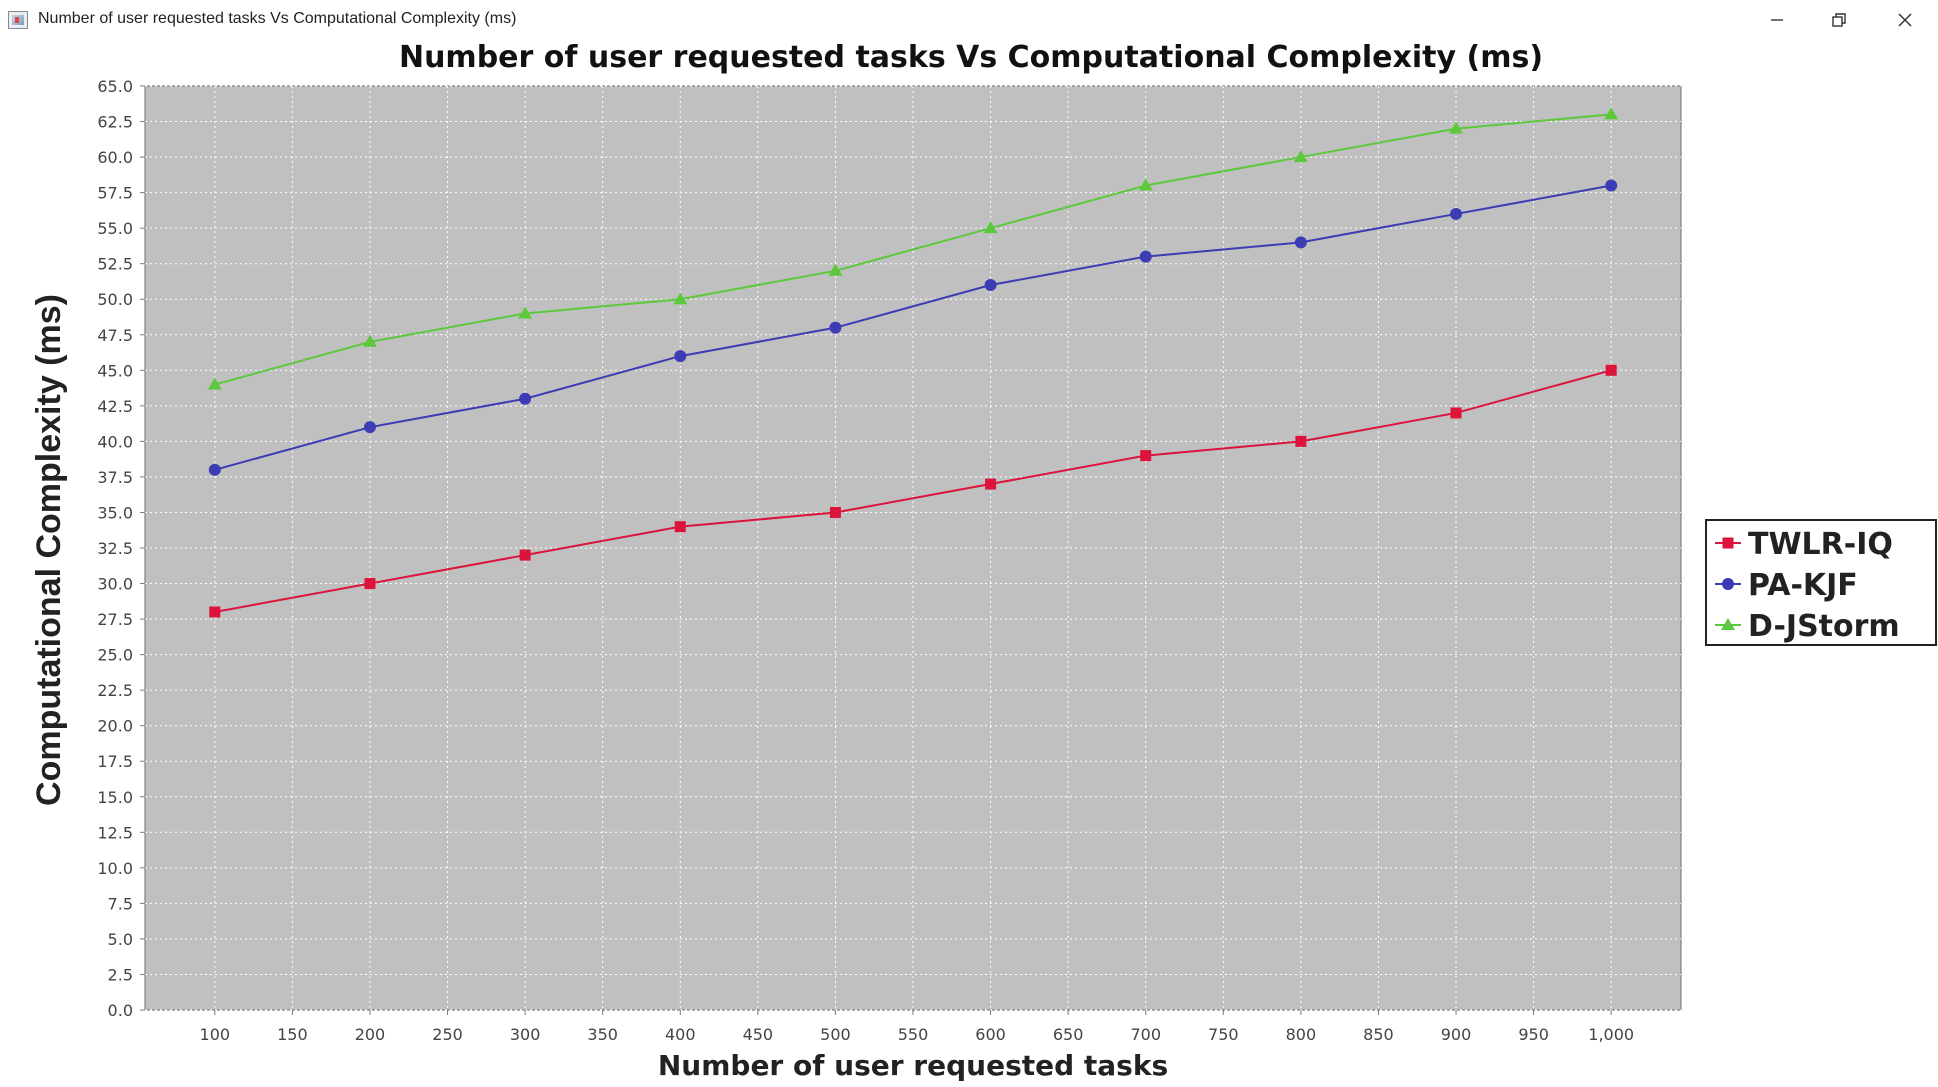  What do you see at coordinates (1301, 1034) in the screenshot?
I see `x-tick-label: 800` at bounding box center [1301, 1034].